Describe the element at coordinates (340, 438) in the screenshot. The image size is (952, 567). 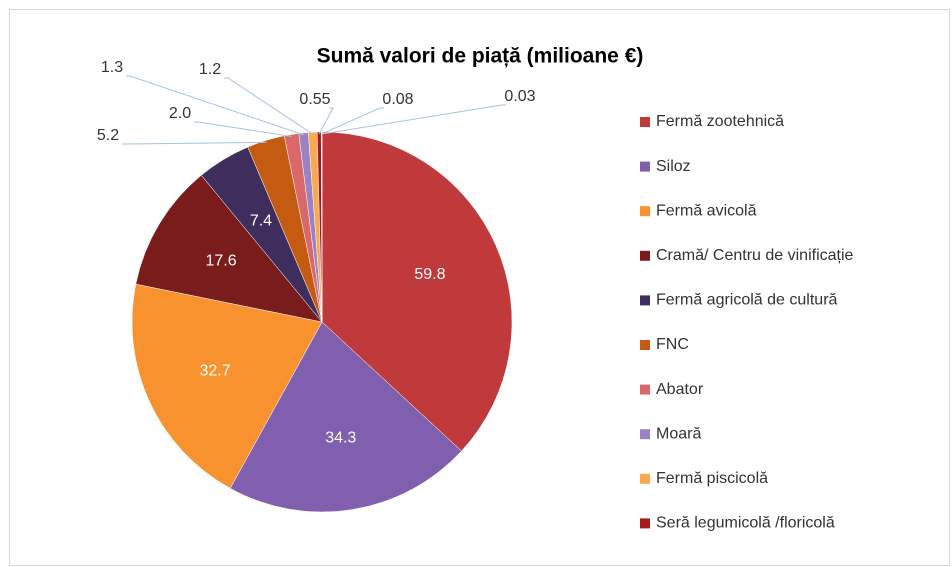
I see `data-label: 34.3` at that location.